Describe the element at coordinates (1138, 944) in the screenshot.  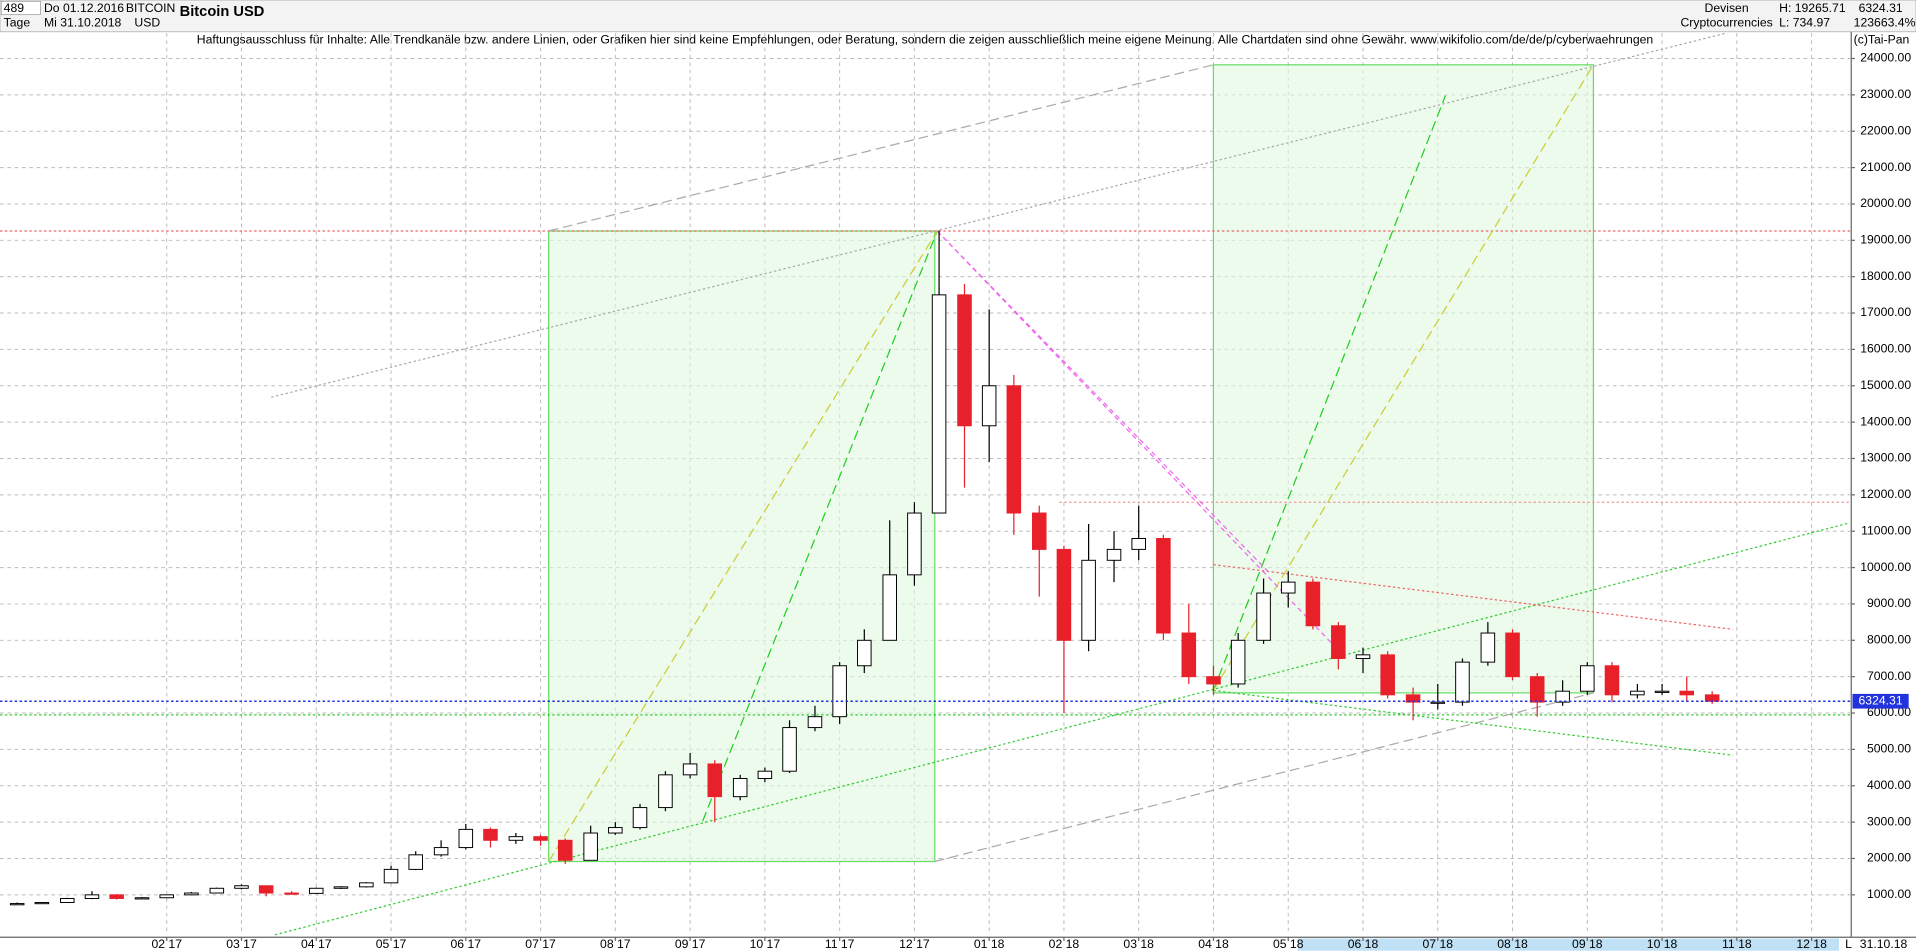
I see `x-tick-label: 03 18` at that location.